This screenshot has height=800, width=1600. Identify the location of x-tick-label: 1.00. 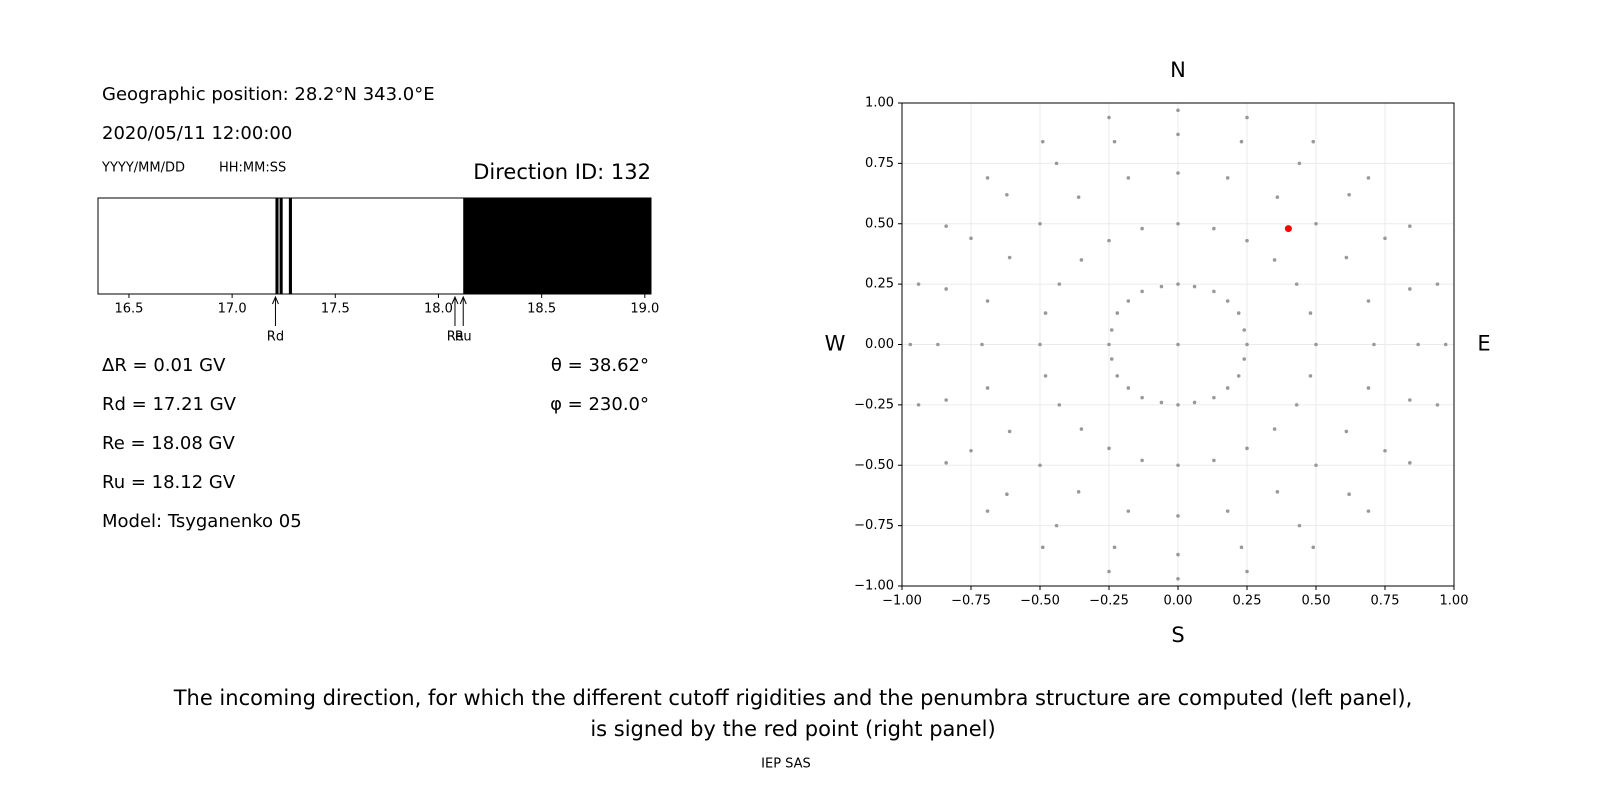
(1454, 601).